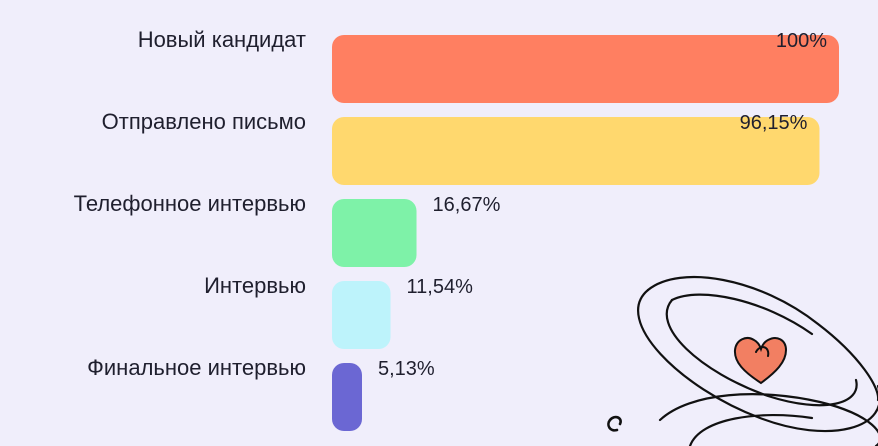  Describe the element at coordinates (467, 205) in the screenshot. I see `value-label: 16,67%` at that location.